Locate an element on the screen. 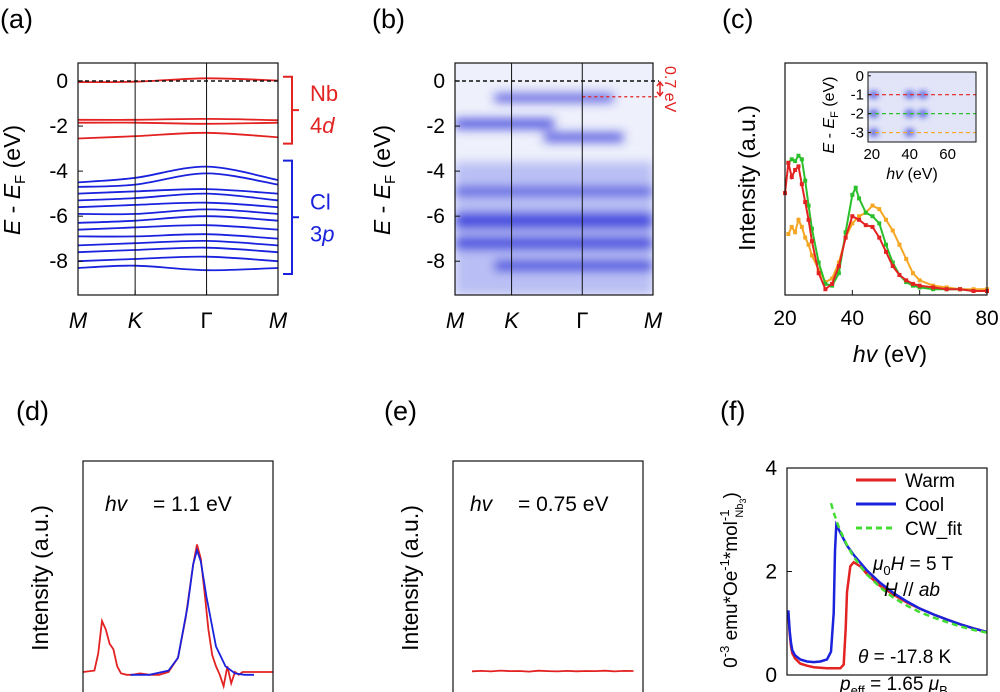  theta-annotation: θ = -17.8 K is located at coordinates (905, 657).